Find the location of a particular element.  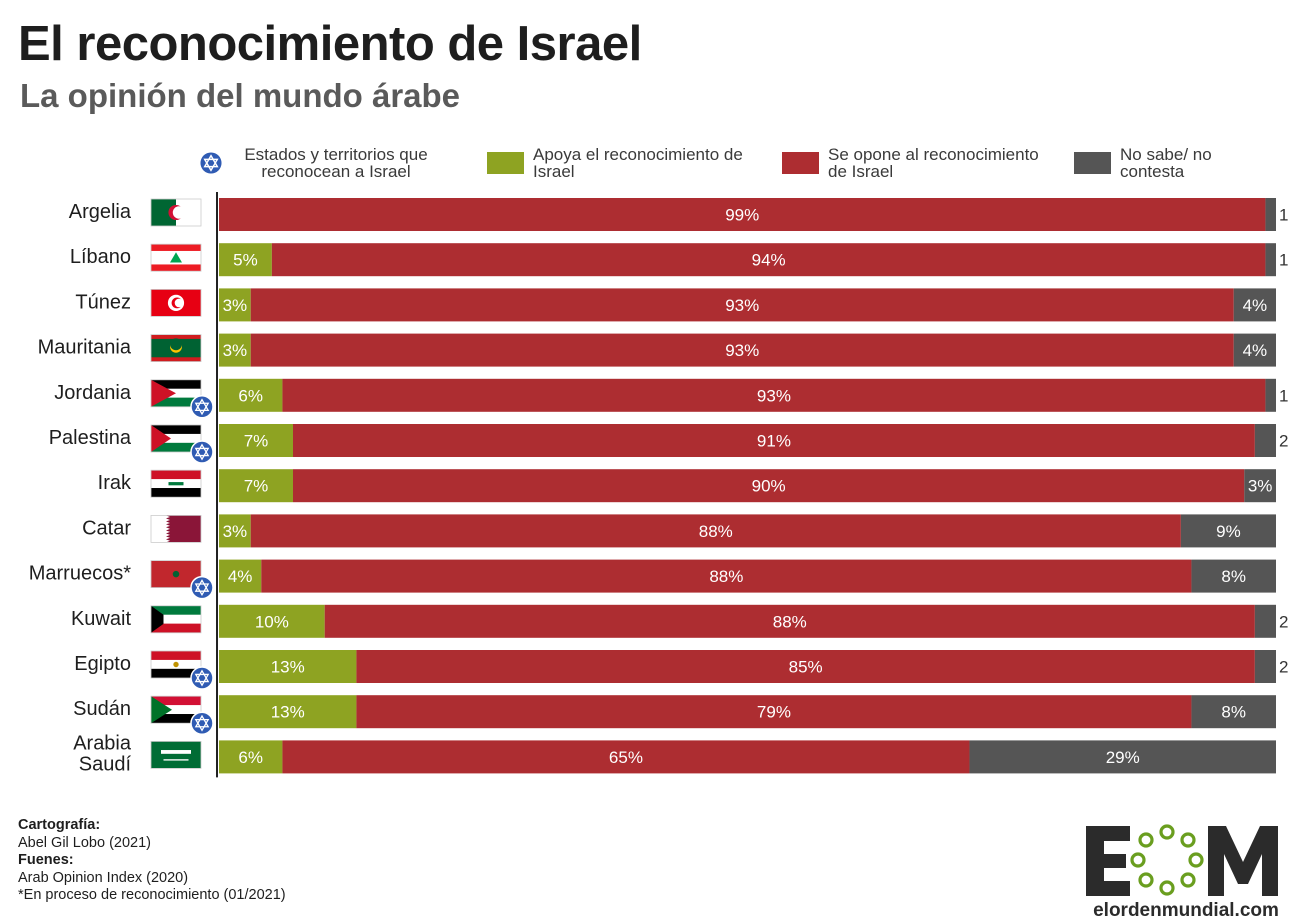

bar-unknown-jordania is located at coordinates (1270, 395).